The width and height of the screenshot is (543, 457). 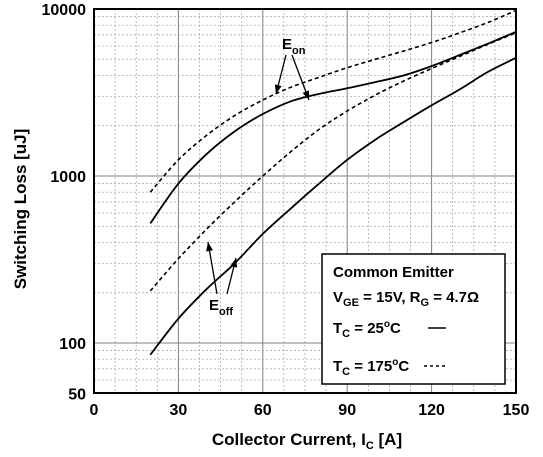 What do you see at coordinates (278, 89) in the screenshot?
I see `eon-arrow-dashed-head` at bounding box center [278, 89].